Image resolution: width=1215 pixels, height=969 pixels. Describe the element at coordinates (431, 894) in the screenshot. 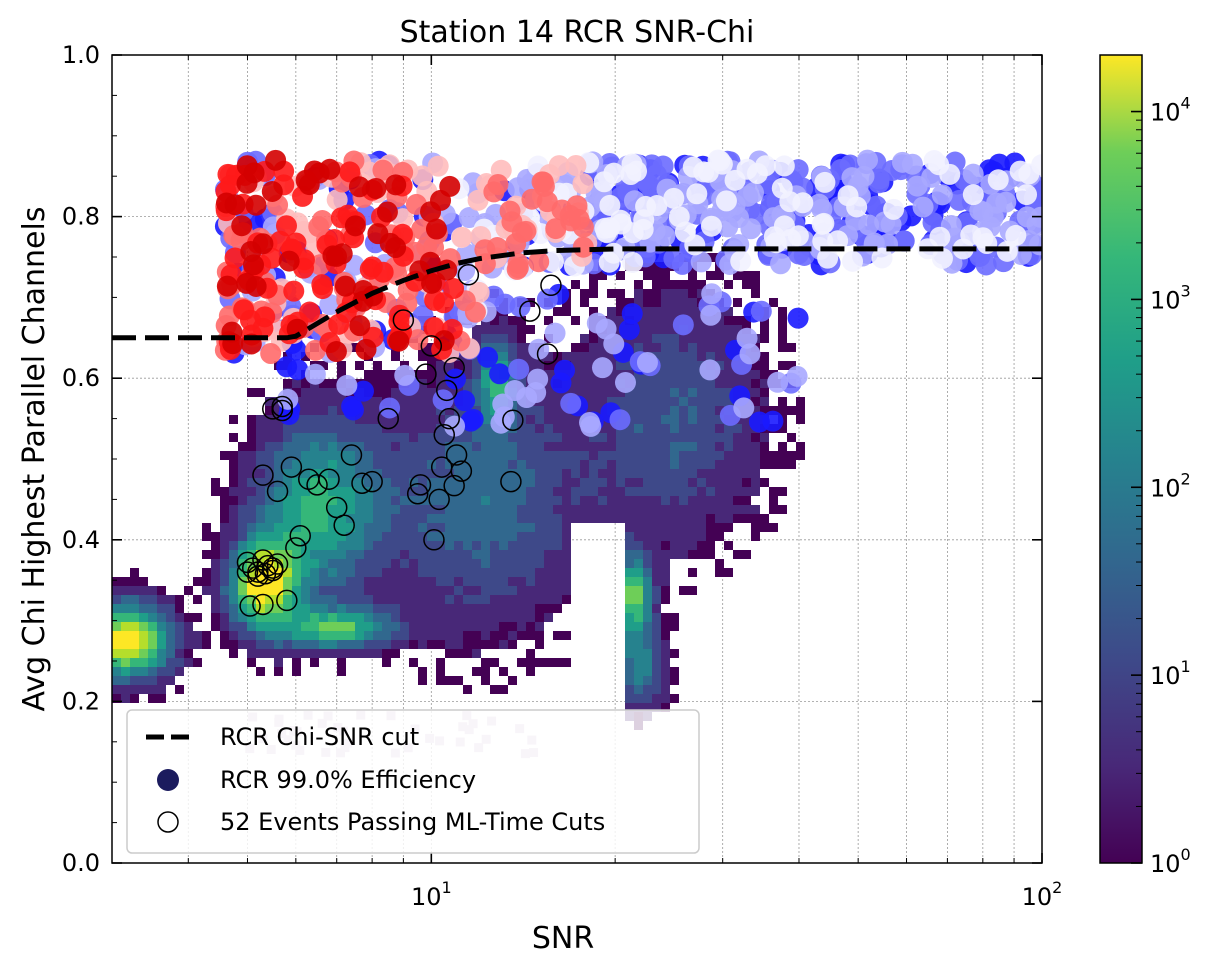

I see `x-tick-label: 101` at that location.